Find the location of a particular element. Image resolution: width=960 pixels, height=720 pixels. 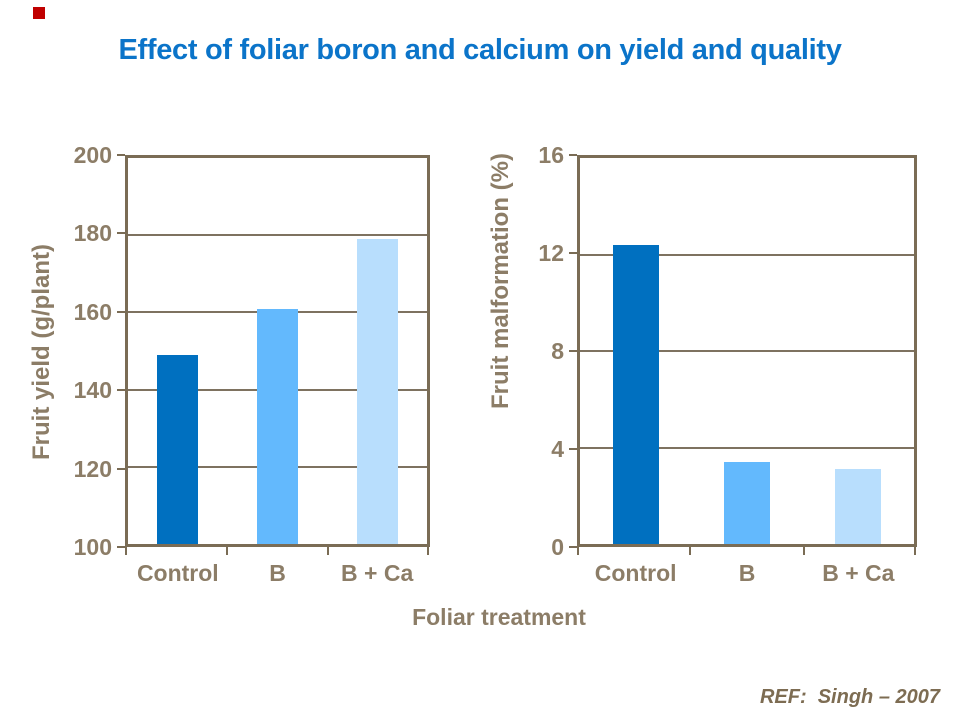

y-tick-label: 16 is located at coordinates (551, 155).